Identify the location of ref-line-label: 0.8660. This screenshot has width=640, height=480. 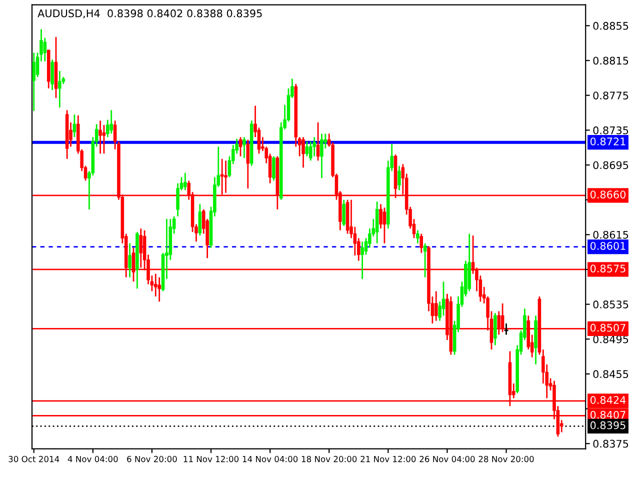
(608, 194).